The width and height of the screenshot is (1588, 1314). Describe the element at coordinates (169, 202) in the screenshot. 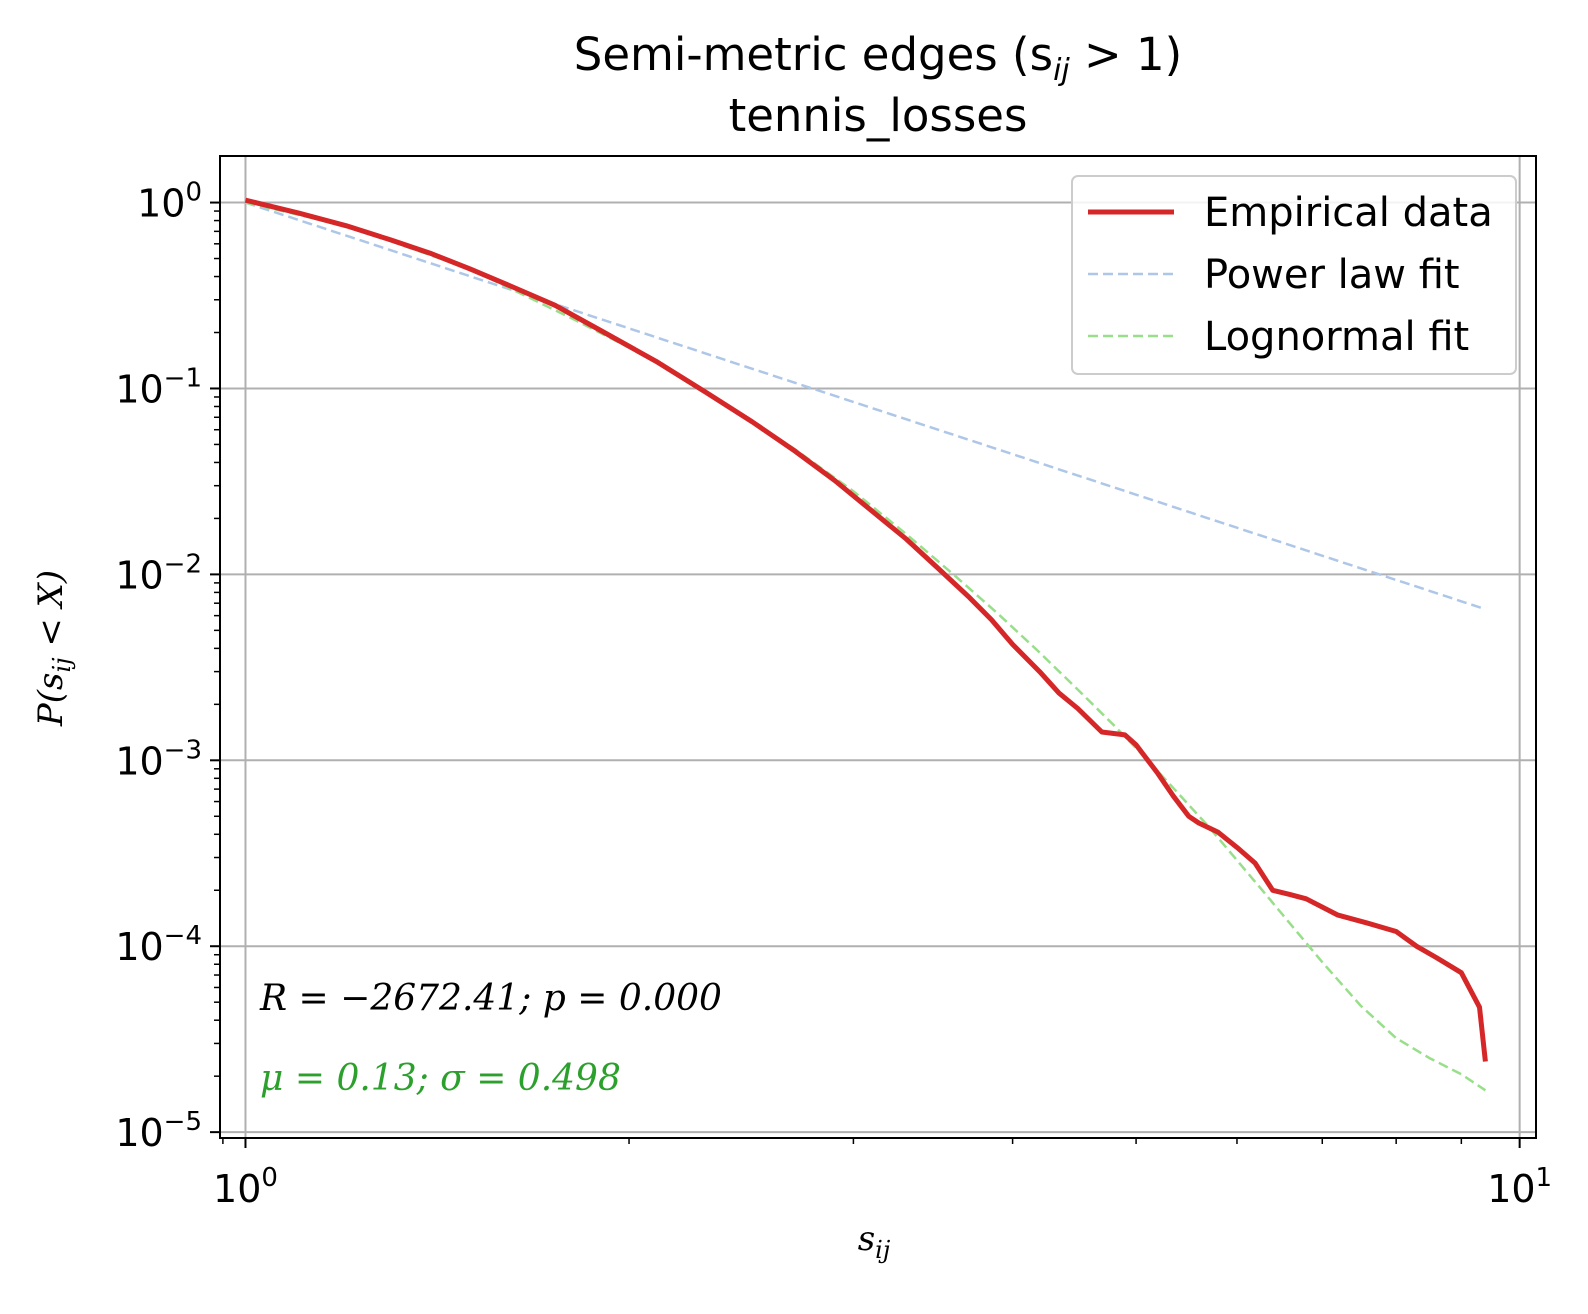

I see `y-tick-label: 10⁰` at that location.